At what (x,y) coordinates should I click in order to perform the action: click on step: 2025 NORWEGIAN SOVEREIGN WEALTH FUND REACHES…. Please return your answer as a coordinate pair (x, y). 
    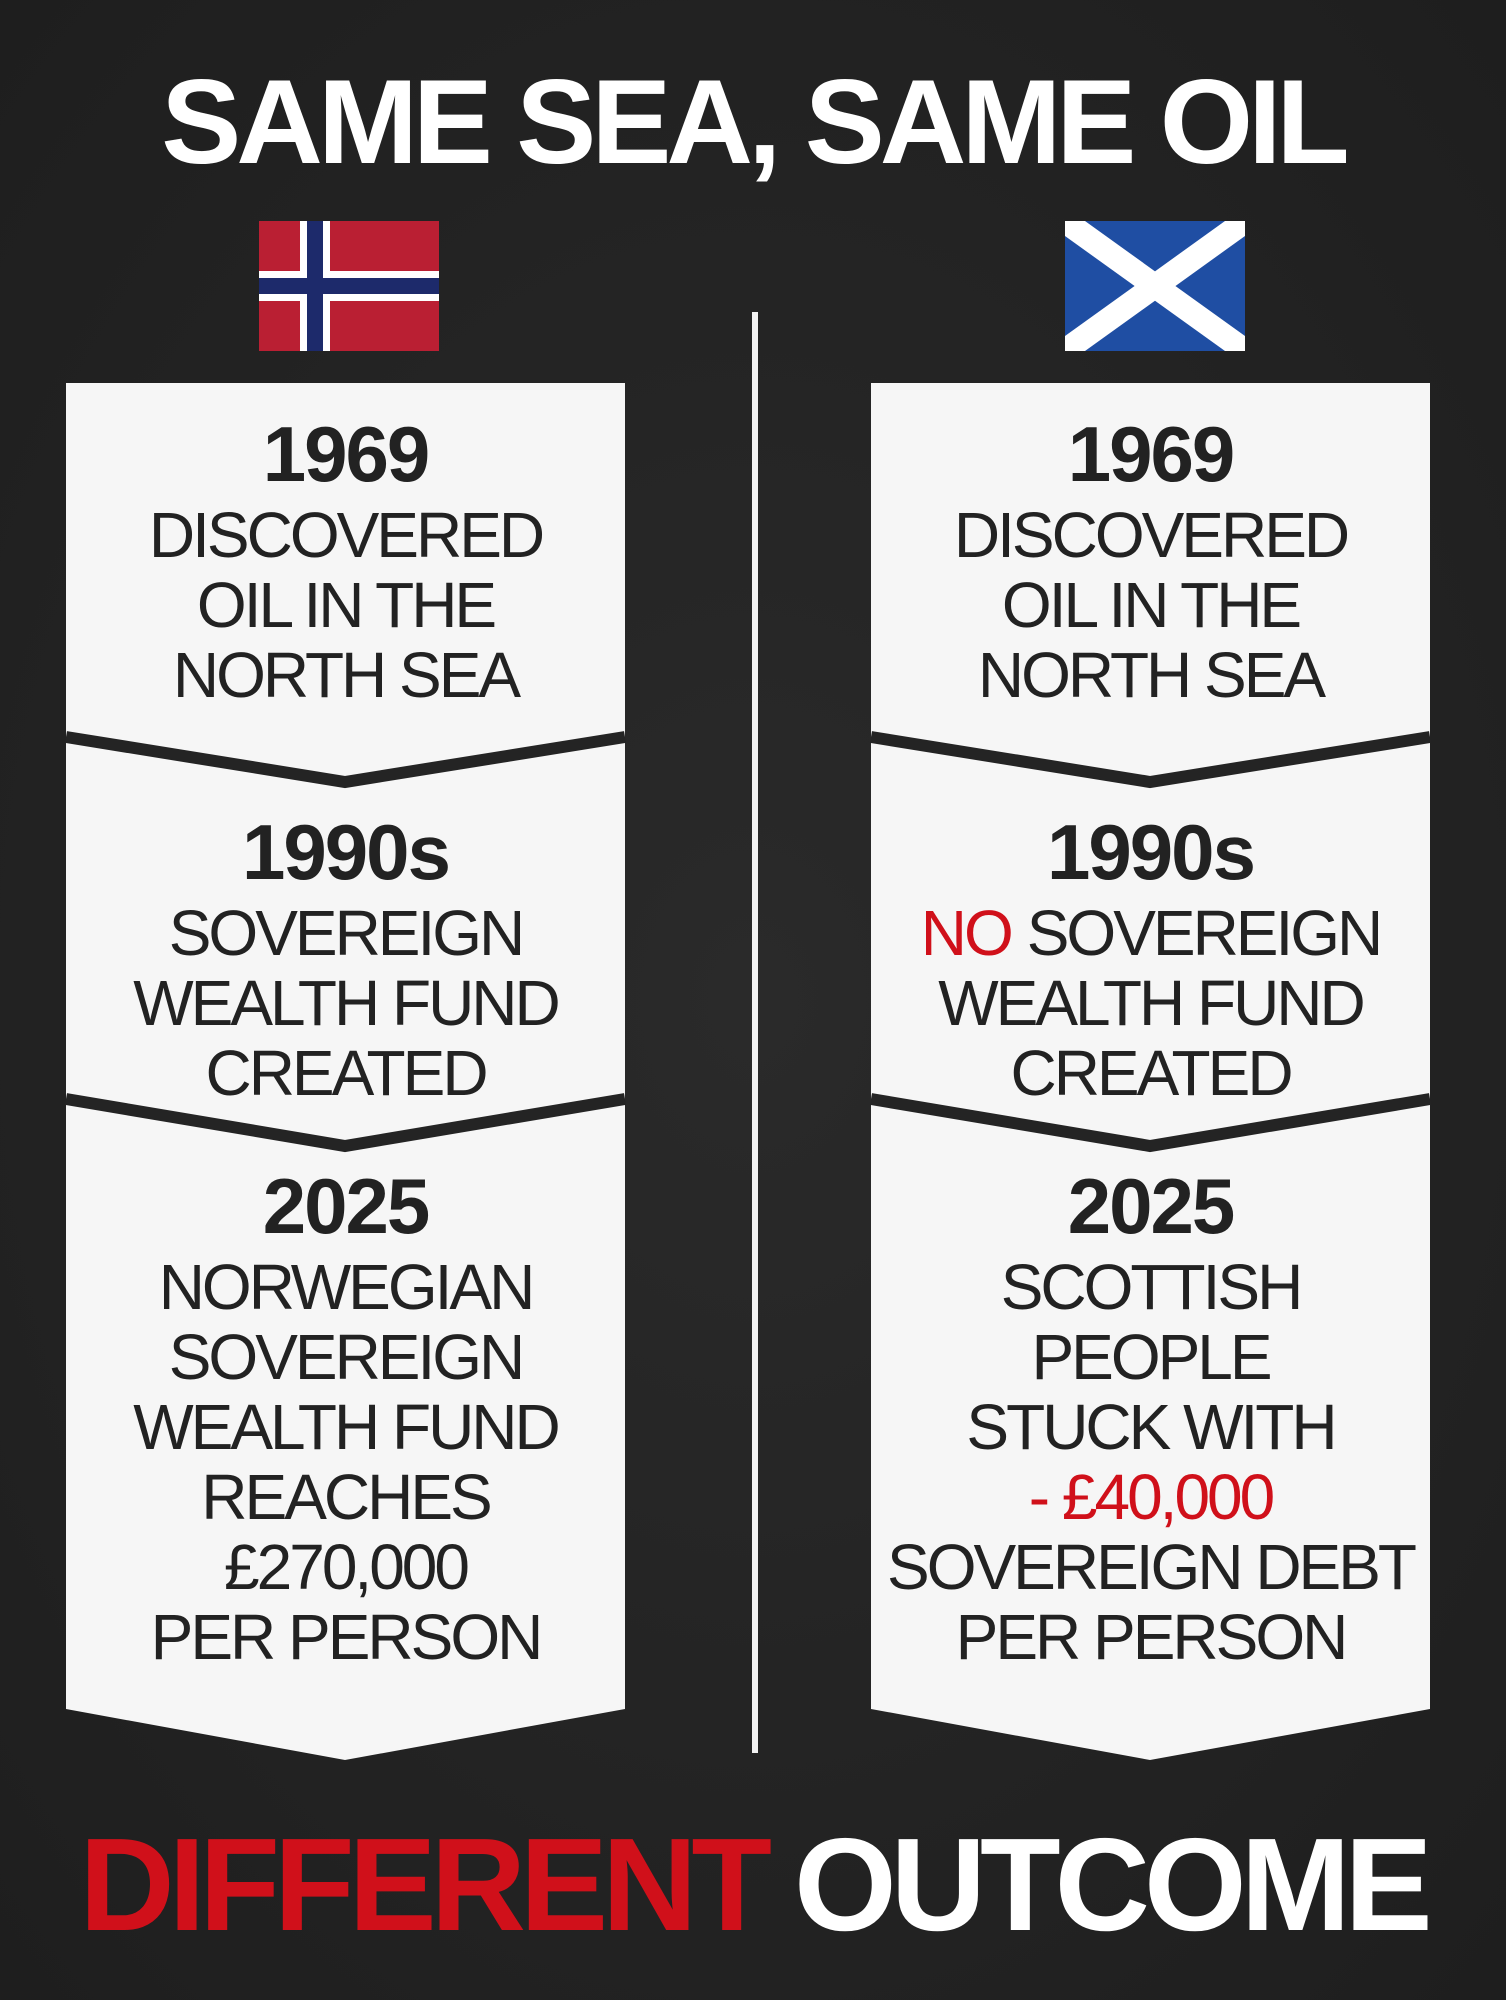
    Looking at the image, I should click on (345, 1416).